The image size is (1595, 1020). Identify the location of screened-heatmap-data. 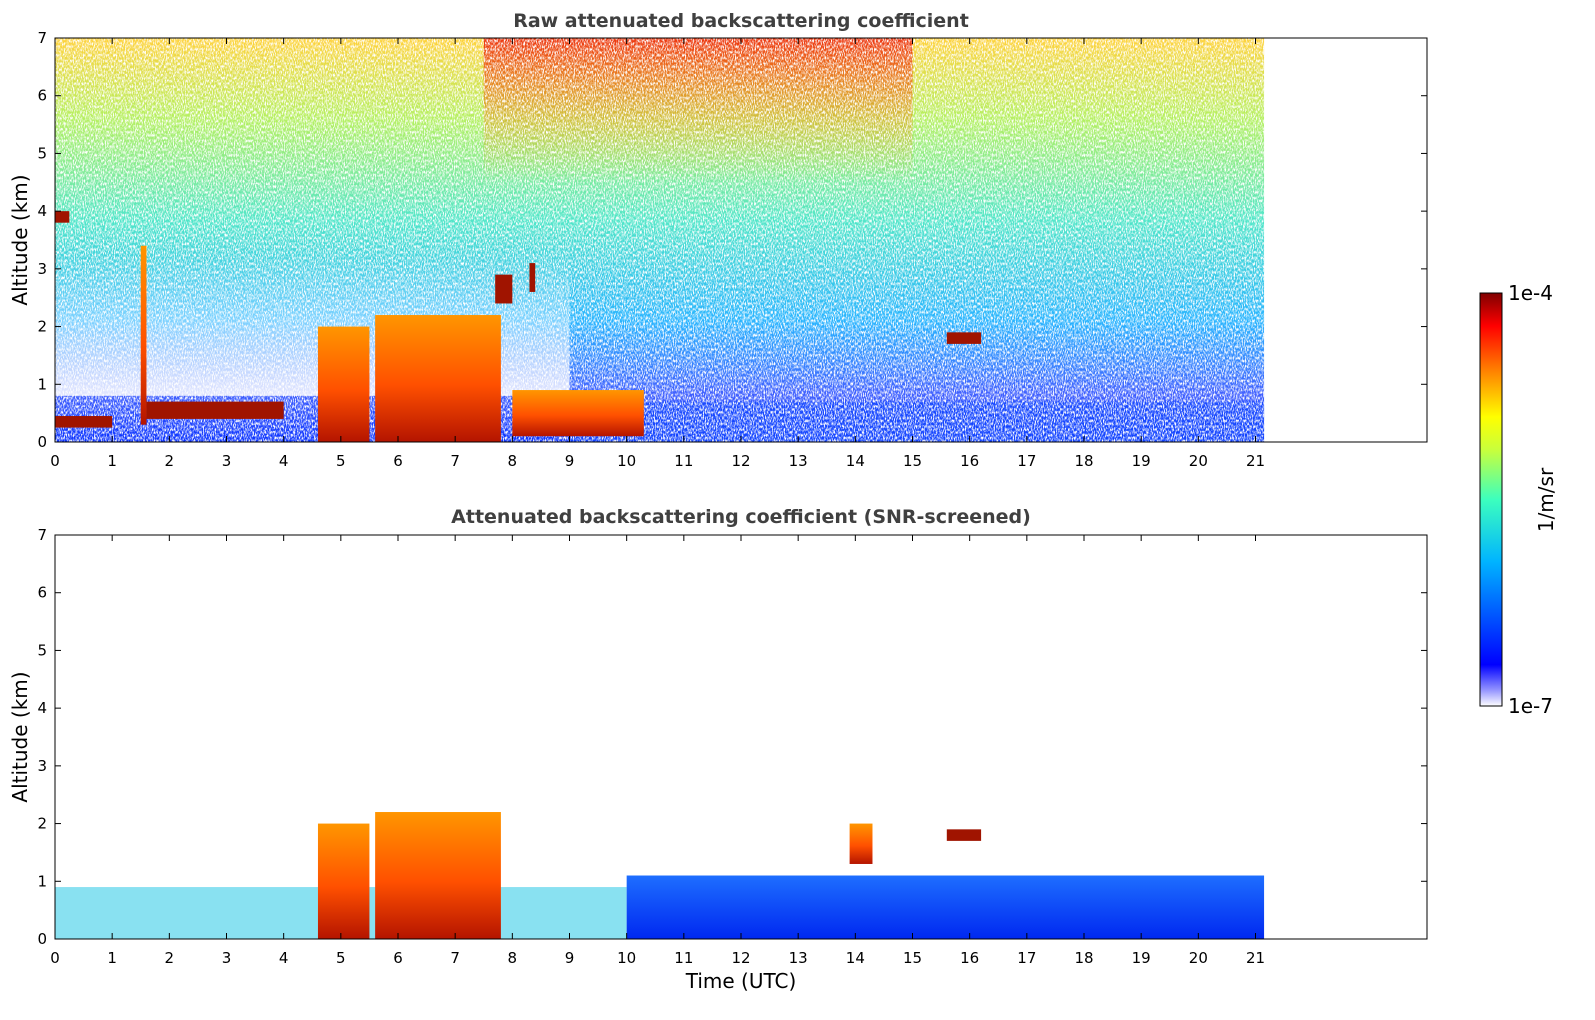
(660, 875).